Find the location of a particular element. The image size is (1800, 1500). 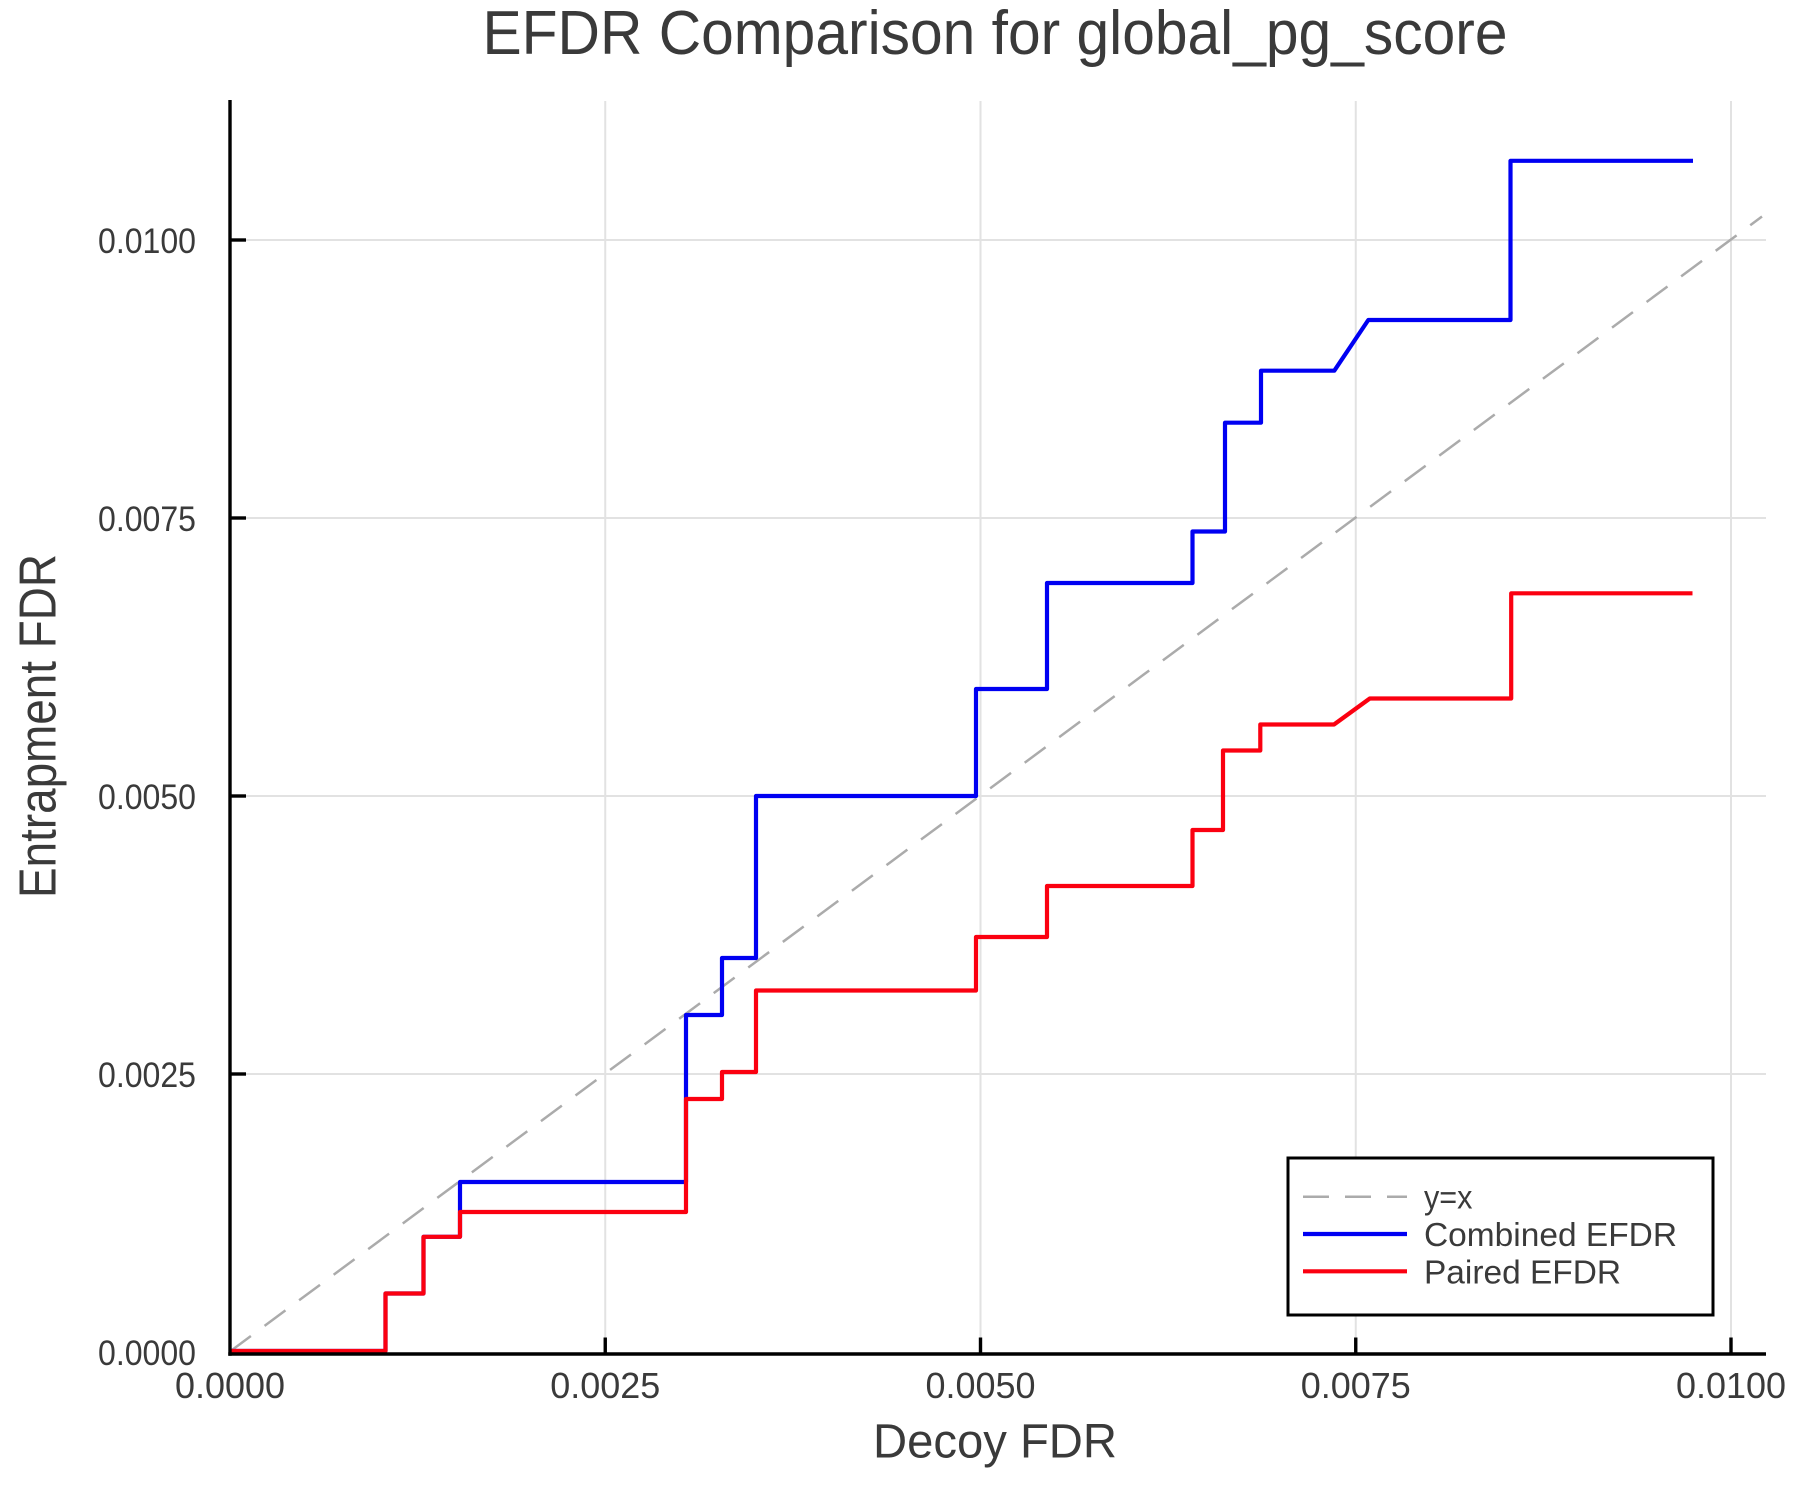

svg-text: Entrapment FDR is located at coordinates (38, 726).